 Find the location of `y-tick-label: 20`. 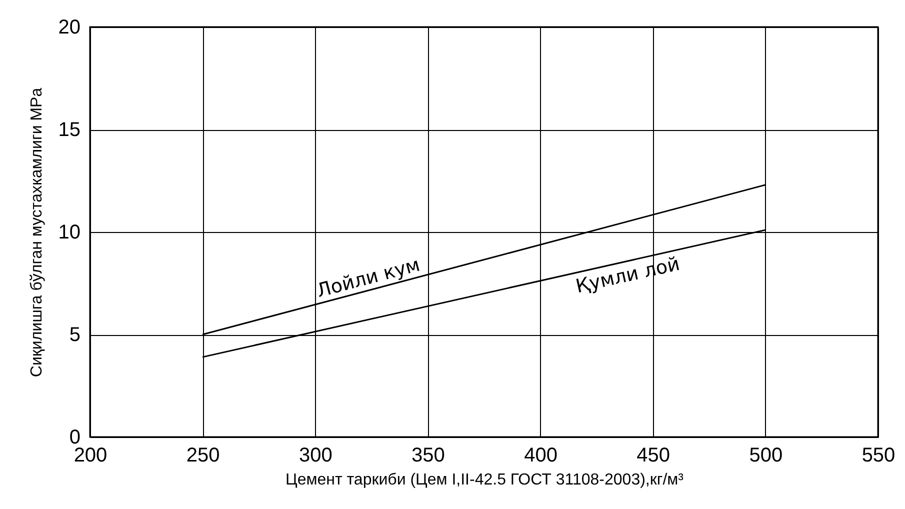

y-tick-label: 20 is located at coordinates (69, 27).